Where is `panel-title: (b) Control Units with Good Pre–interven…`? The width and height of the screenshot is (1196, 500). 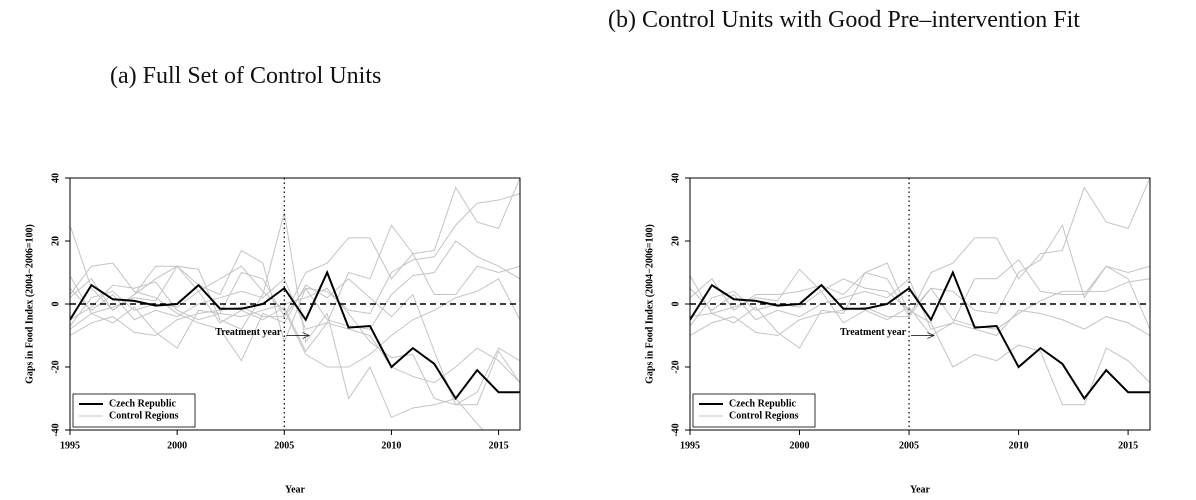 panel-title: (b) Control Units with Good Pre–interven… is located at coordinates (844, 20).